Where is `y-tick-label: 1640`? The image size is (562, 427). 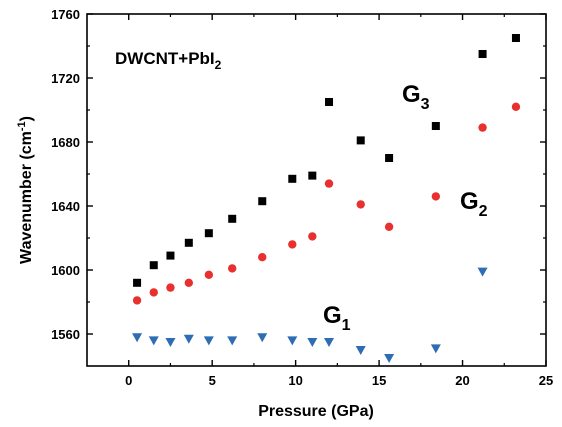
y-tick-label: 1640 is located at coordinates (65, 206).